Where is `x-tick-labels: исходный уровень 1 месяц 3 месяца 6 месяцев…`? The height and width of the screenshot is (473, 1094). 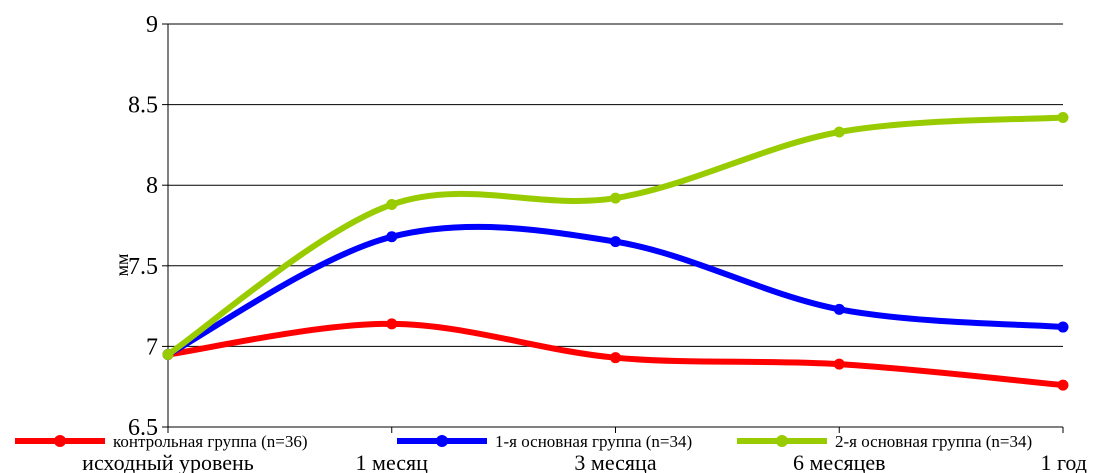
x-tick-labels: исходный уровень 1 месяц 3 месяца 6 месяцев… is located at coordinates (584, 461).